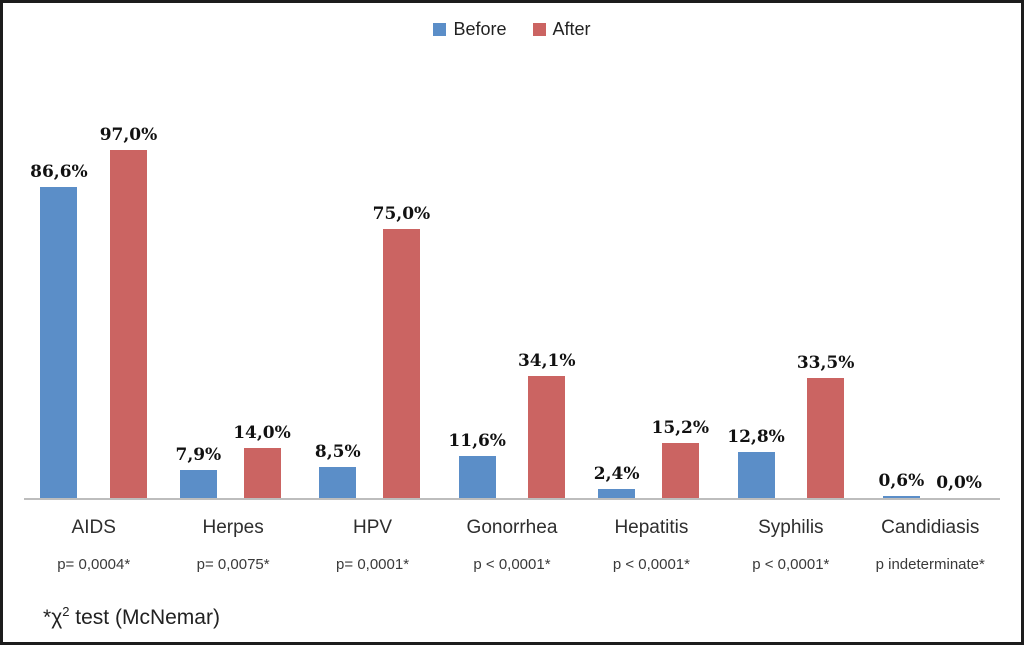  I want to click on p-value-label: p= 0,0075*, so click(233, 564).